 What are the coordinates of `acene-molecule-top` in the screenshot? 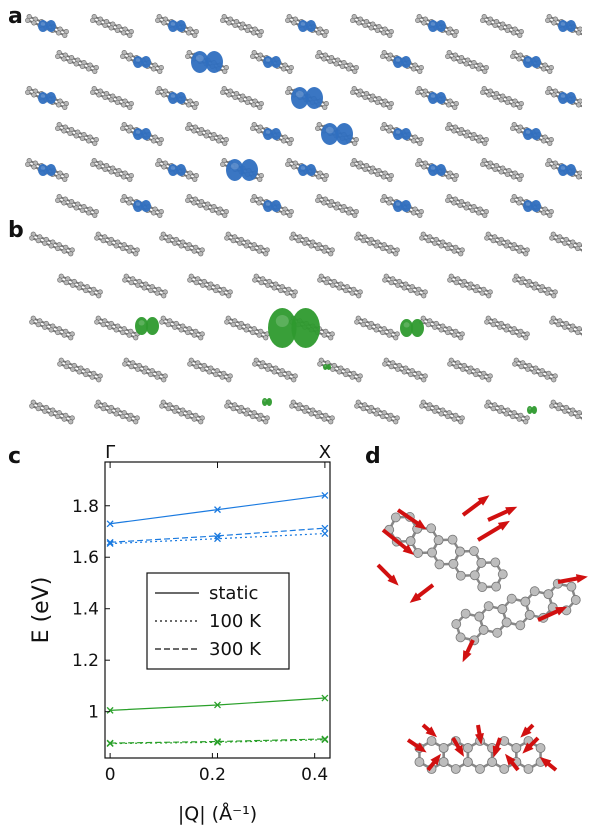 It's located at (446, 552).